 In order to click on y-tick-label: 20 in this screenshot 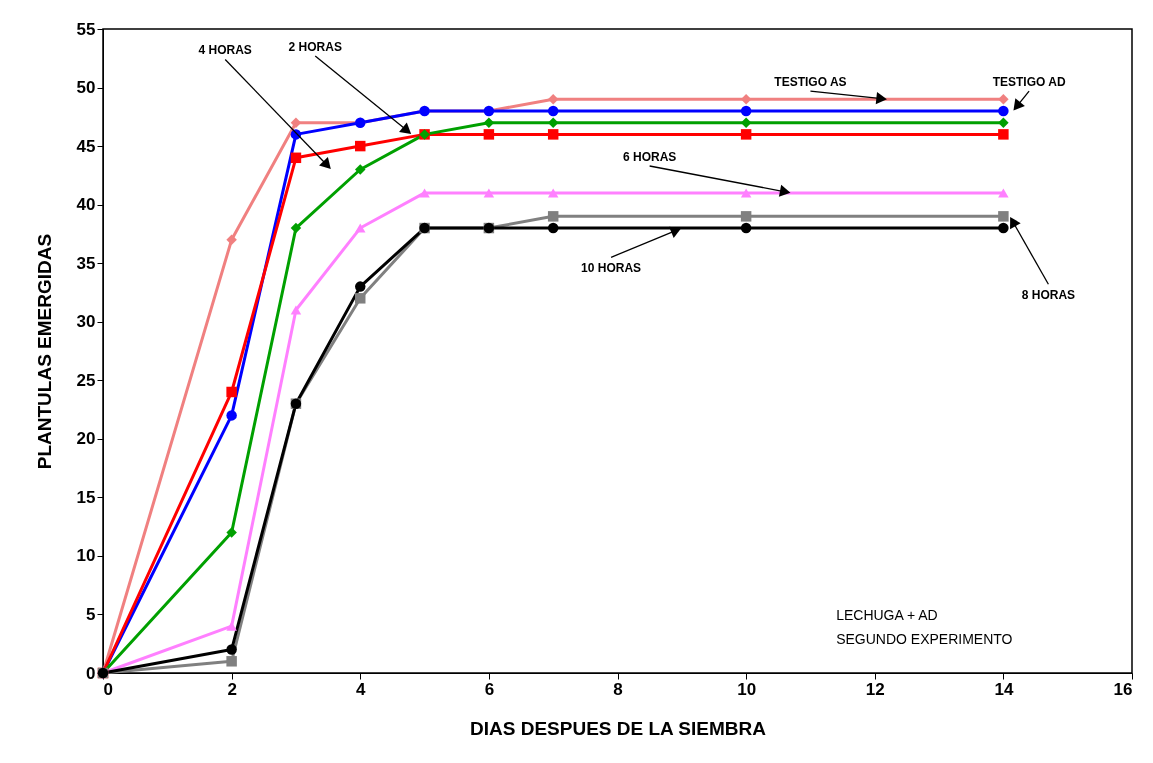, I will do `click(86, 439)`.